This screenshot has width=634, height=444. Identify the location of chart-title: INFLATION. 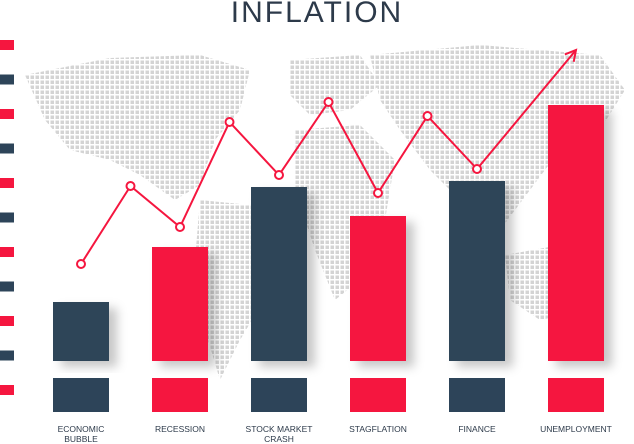
(317, 14).